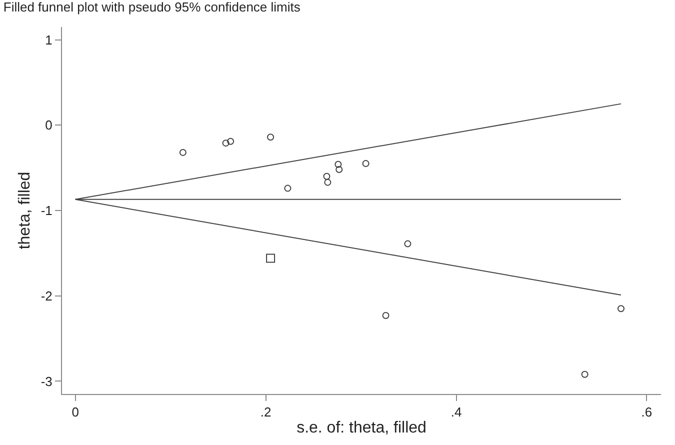 The width and height of the screenshot is (675, 445). Describe the element at coordinates (266, 412) in the screenshot. I see `x-tick-label: .2` at that location.